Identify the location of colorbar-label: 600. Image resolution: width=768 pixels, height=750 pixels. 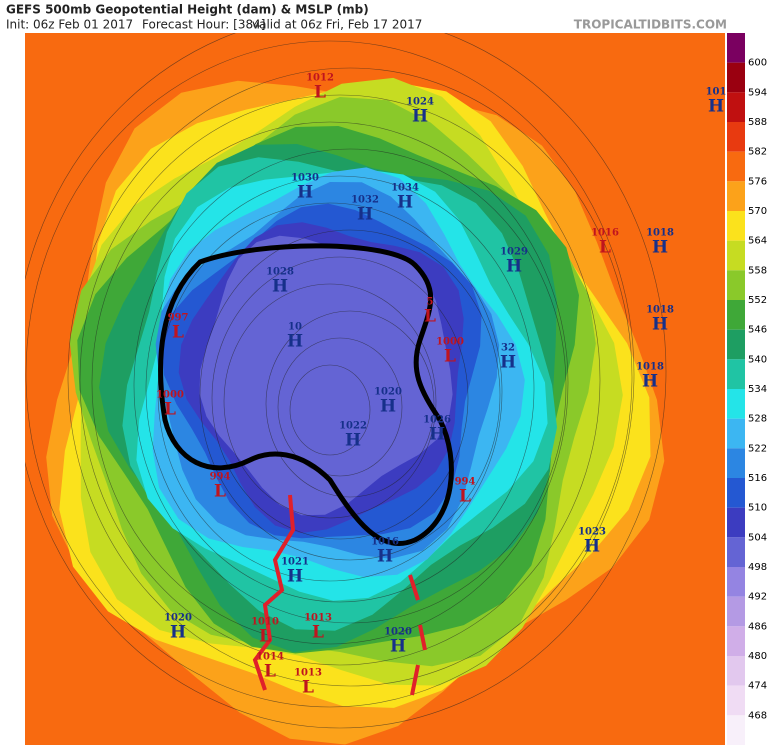
(757, 63).